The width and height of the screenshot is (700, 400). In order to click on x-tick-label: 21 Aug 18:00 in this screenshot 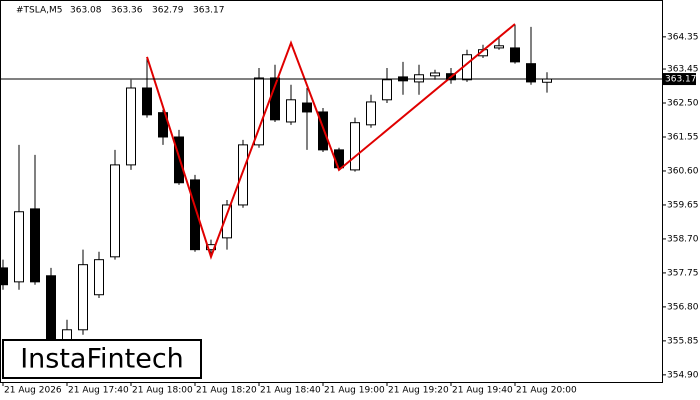, I will do `click(162, 391)`.